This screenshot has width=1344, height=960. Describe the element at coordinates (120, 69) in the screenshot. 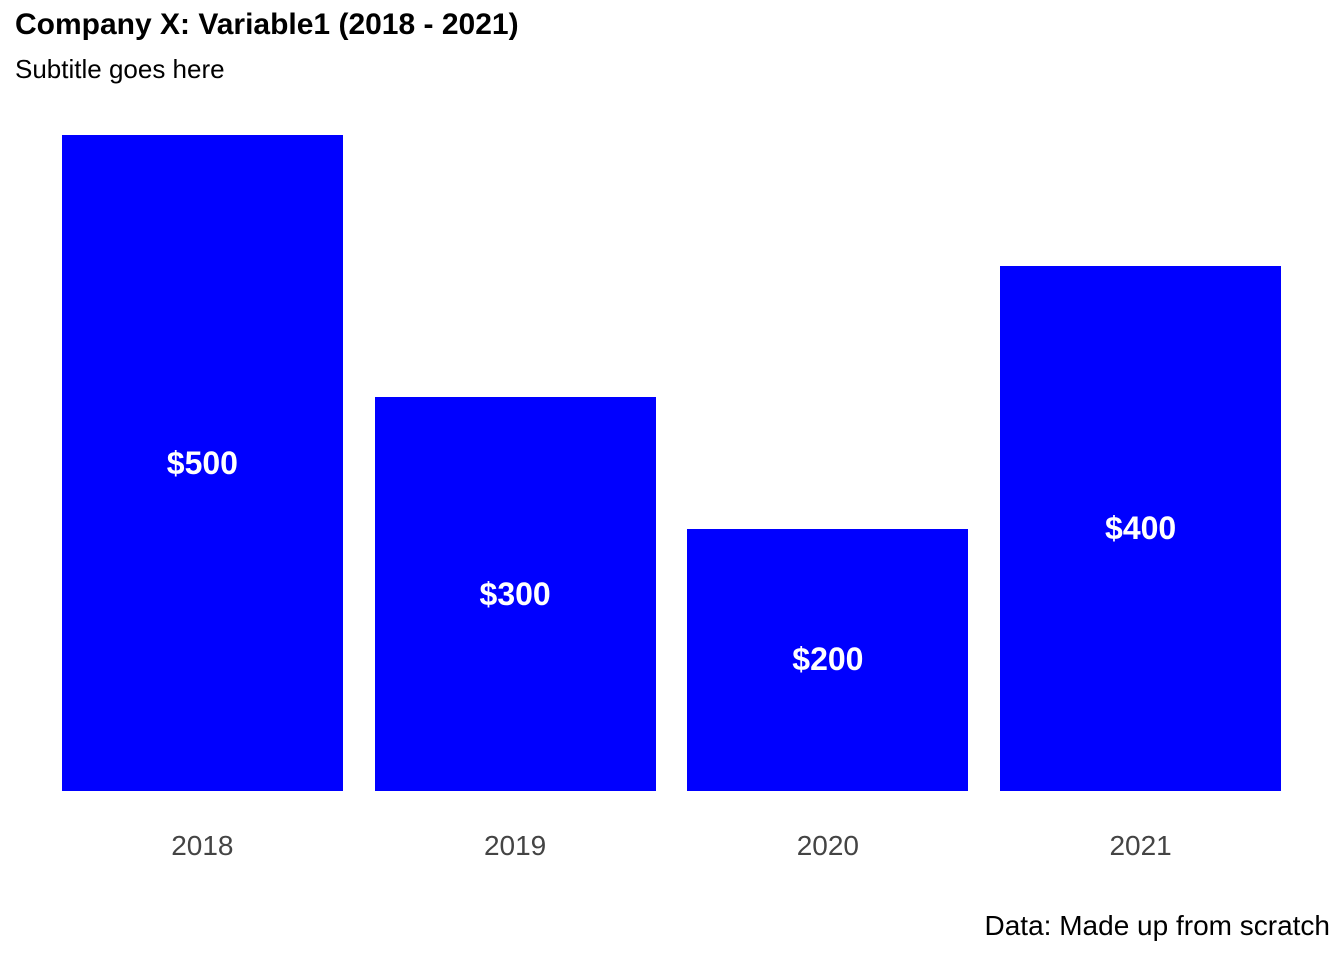

I see `chart-subtitle: Subtitle goes here` at that location.